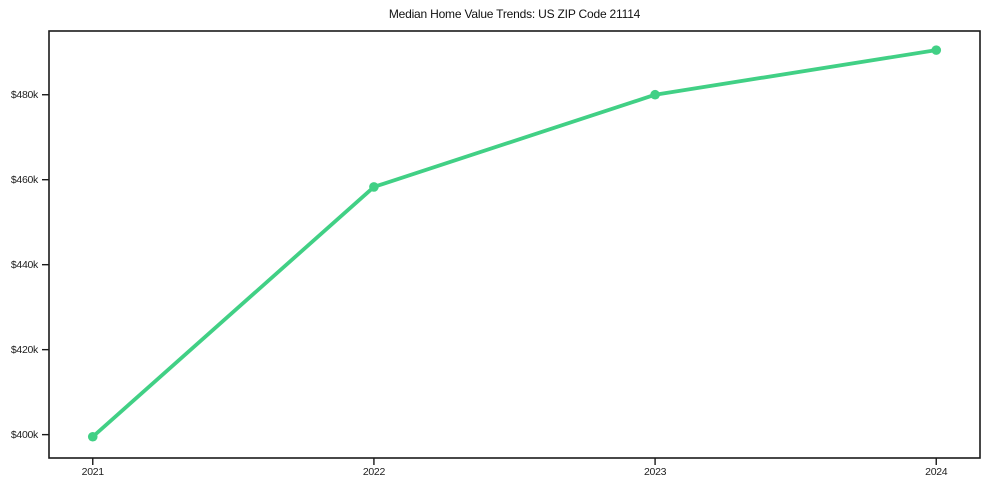 This screenshot has width=990, height=490. What do you see at coordinates (24, 264) in the screenshot?
I see `y-axis-tick-label: $440k` at bounding box center [24, 264].